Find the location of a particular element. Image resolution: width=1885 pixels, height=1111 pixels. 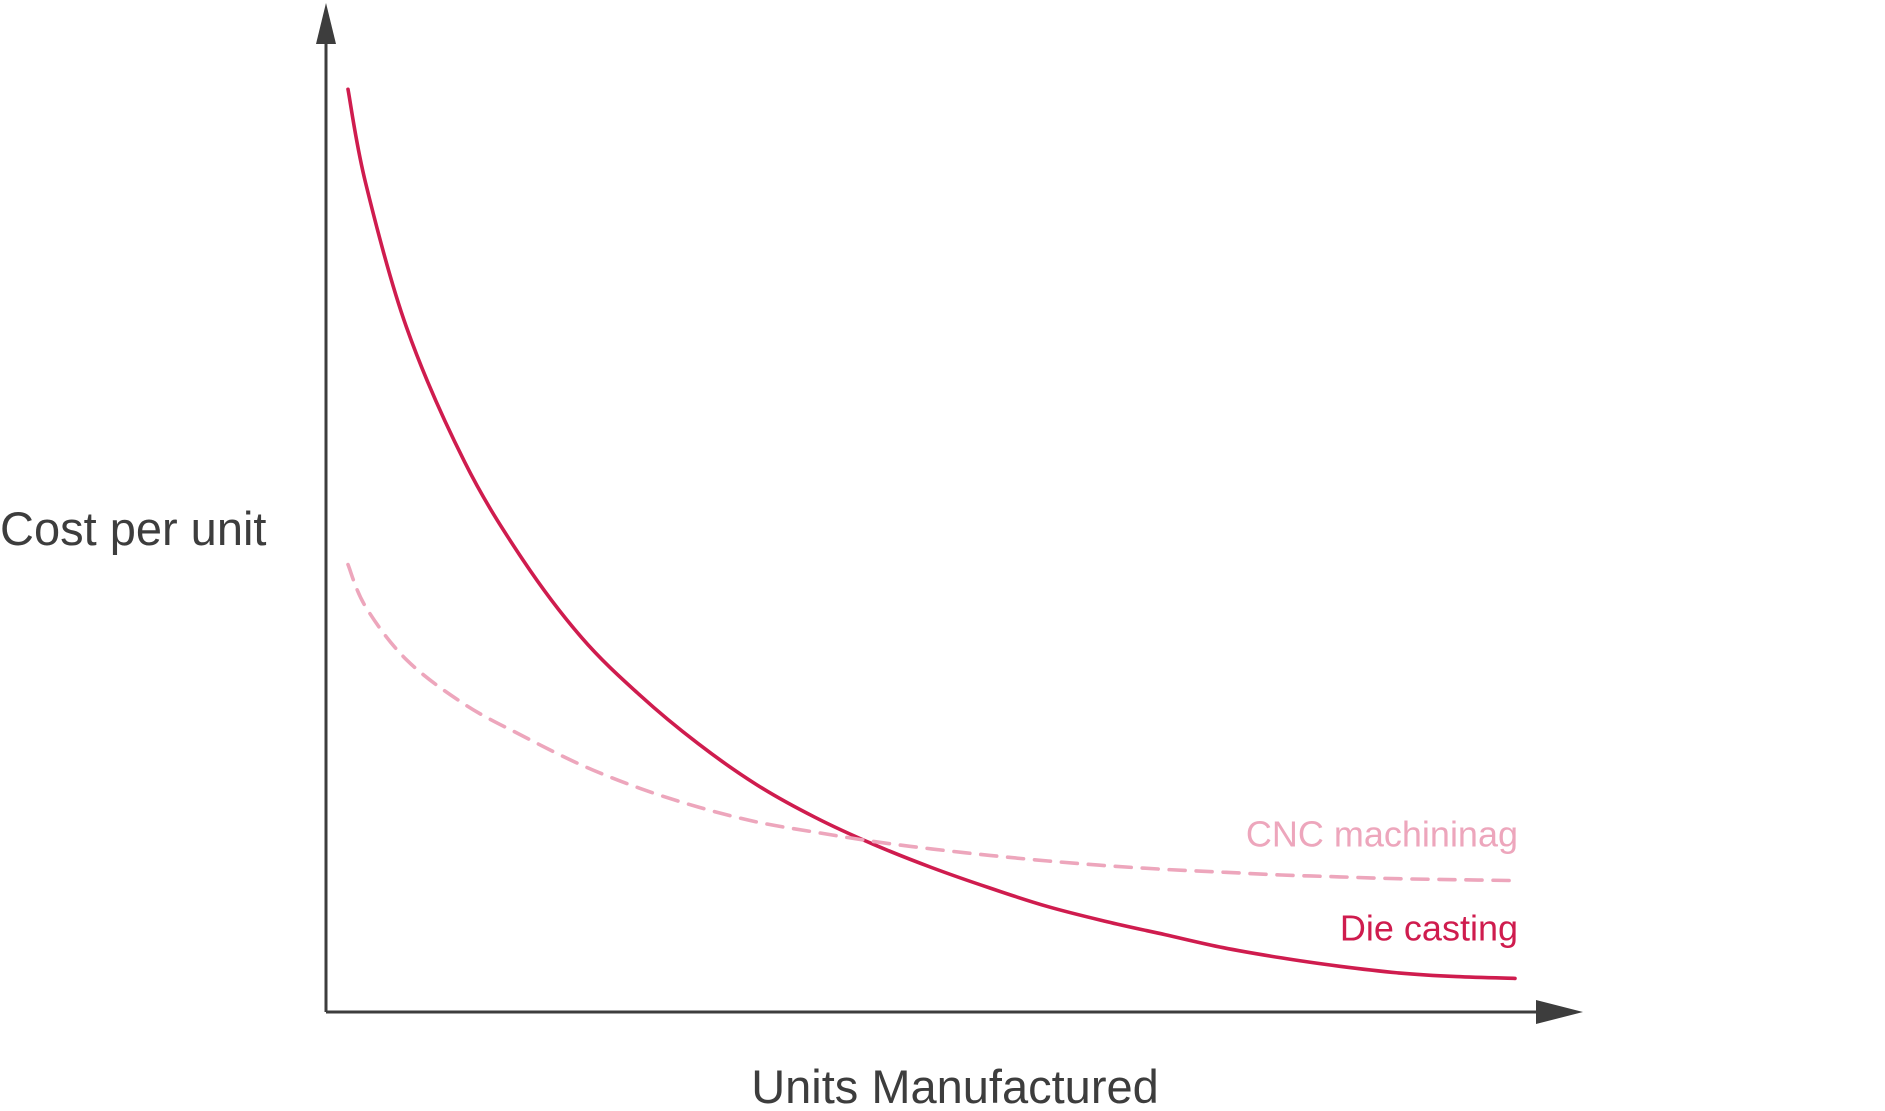

x-axis-label: Units Manufactured is located at coordinates (955, 1085).